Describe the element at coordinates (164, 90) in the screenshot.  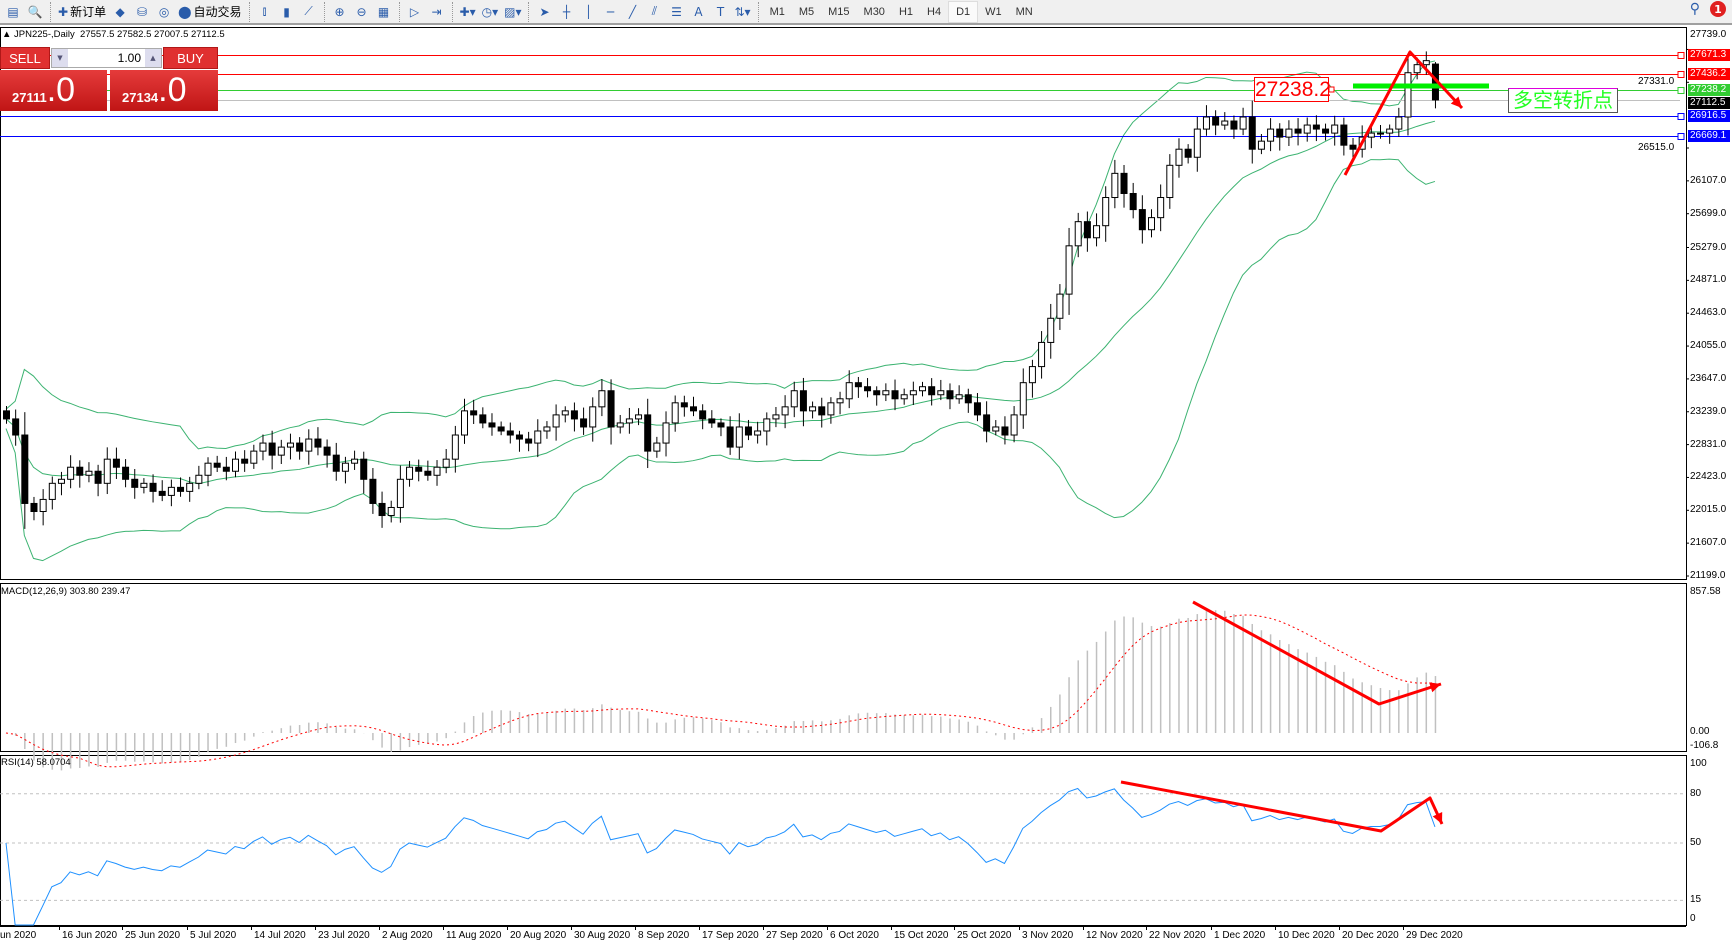
I see `buy-price-button: 27134.0` at that location.